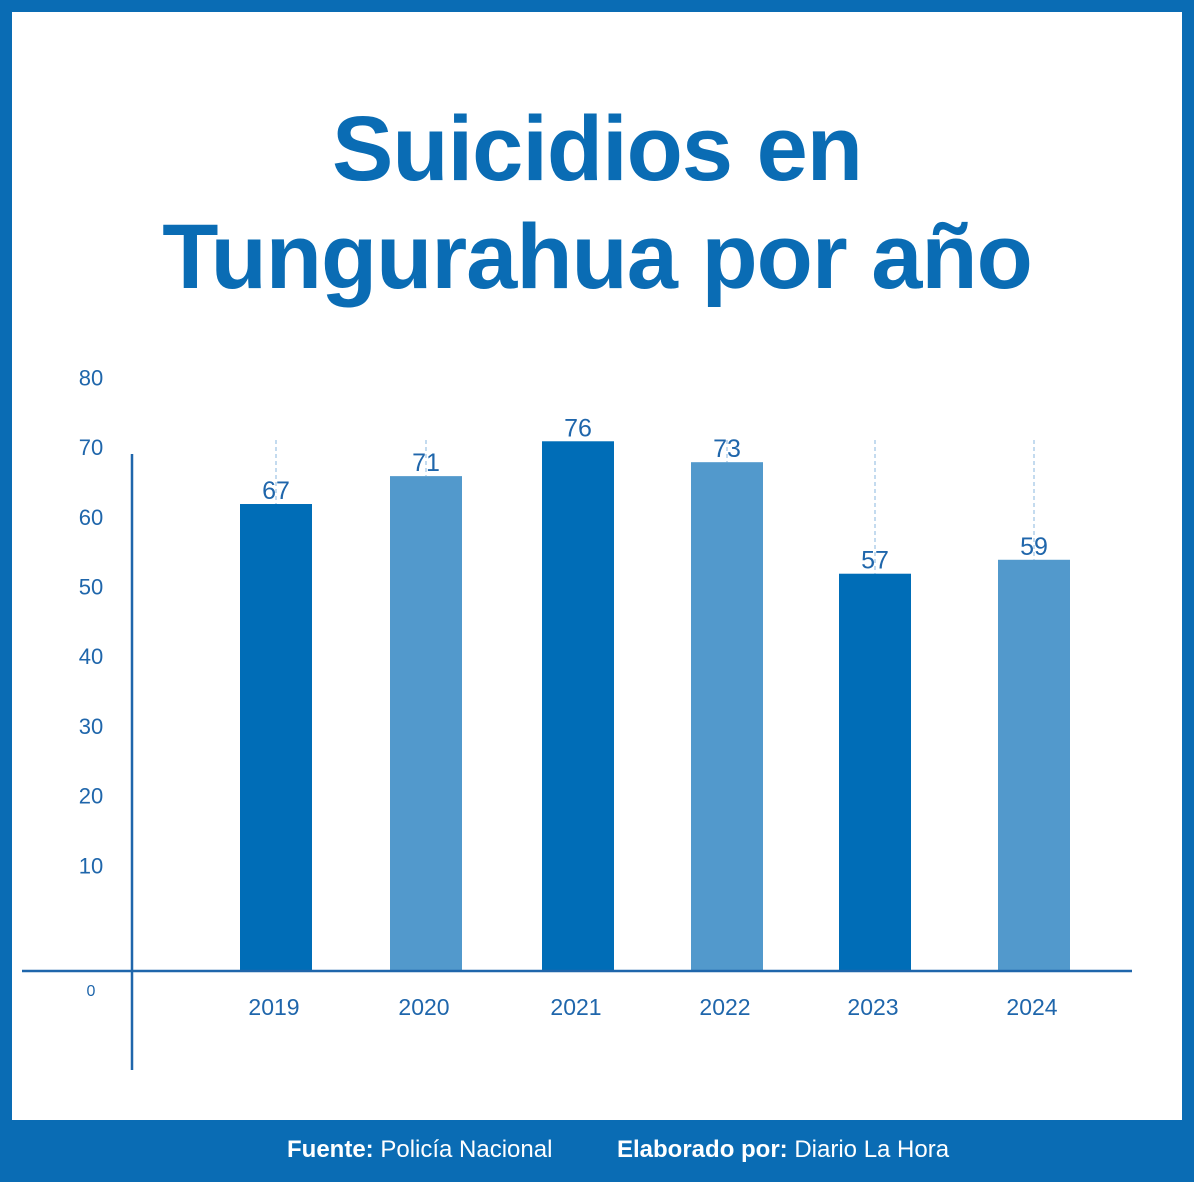  I want to click on bar-2021, so click(578, 706).